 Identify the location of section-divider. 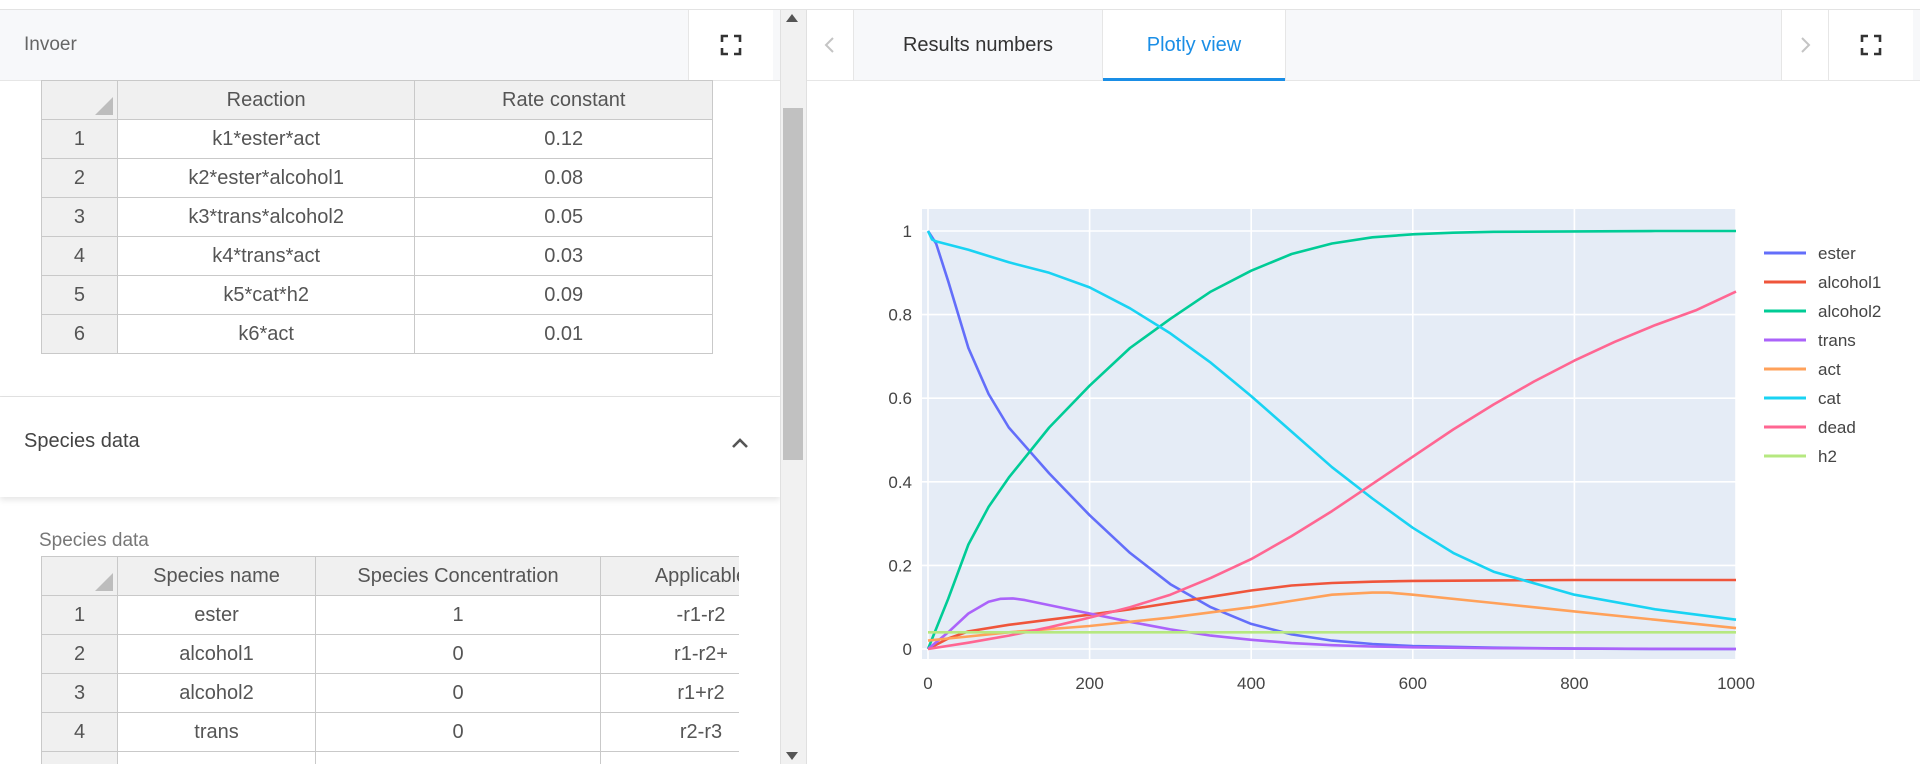
(390, 396).